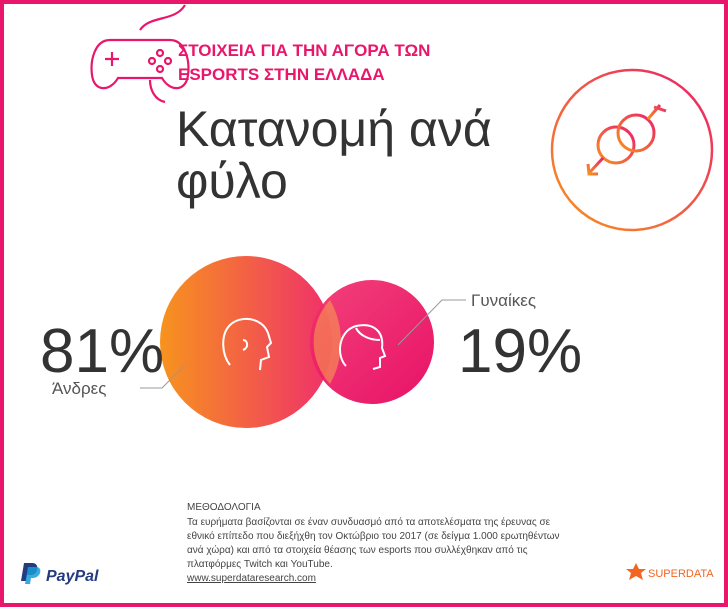  I want to click on overlap, so click(327, 342).